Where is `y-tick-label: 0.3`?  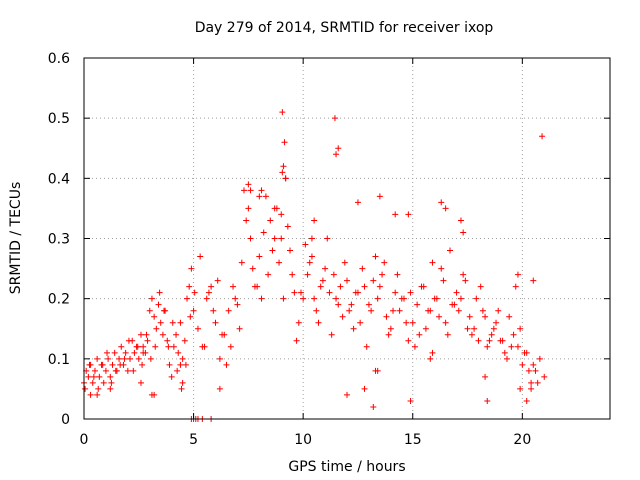 y-tick-label: 0.3 is located at coordinates (59, 240).